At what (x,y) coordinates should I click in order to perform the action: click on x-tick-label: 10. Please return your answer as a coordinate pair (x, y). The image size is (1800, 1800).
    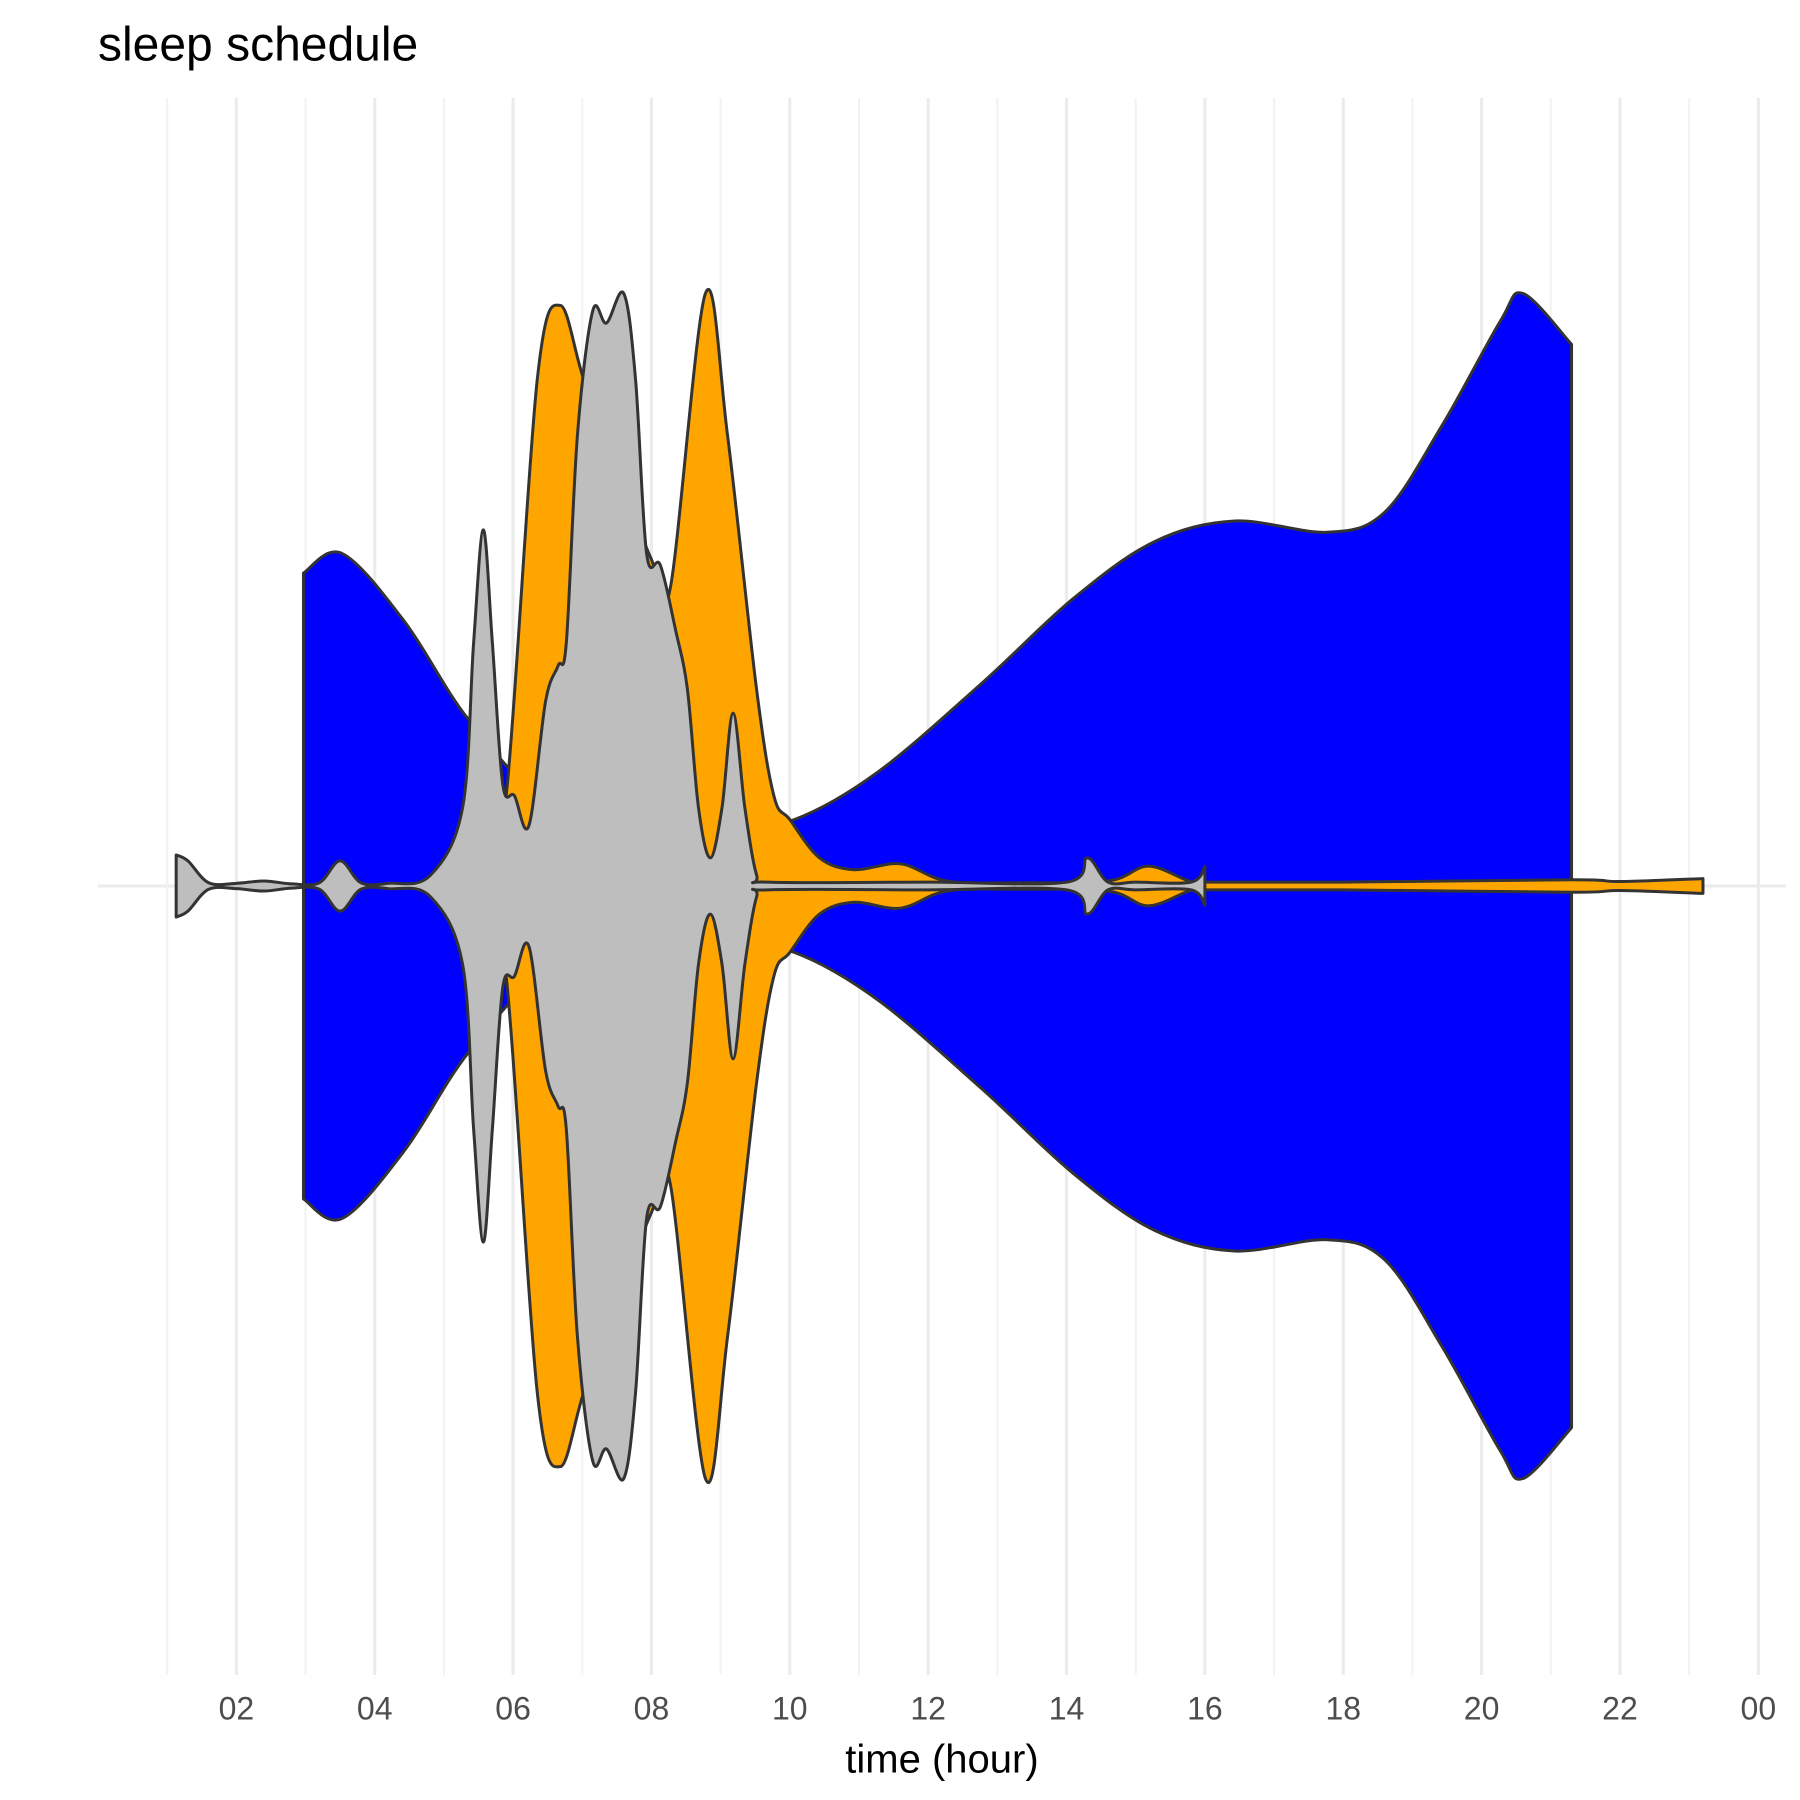
    Looking at the image, I should click on (790, 1708).